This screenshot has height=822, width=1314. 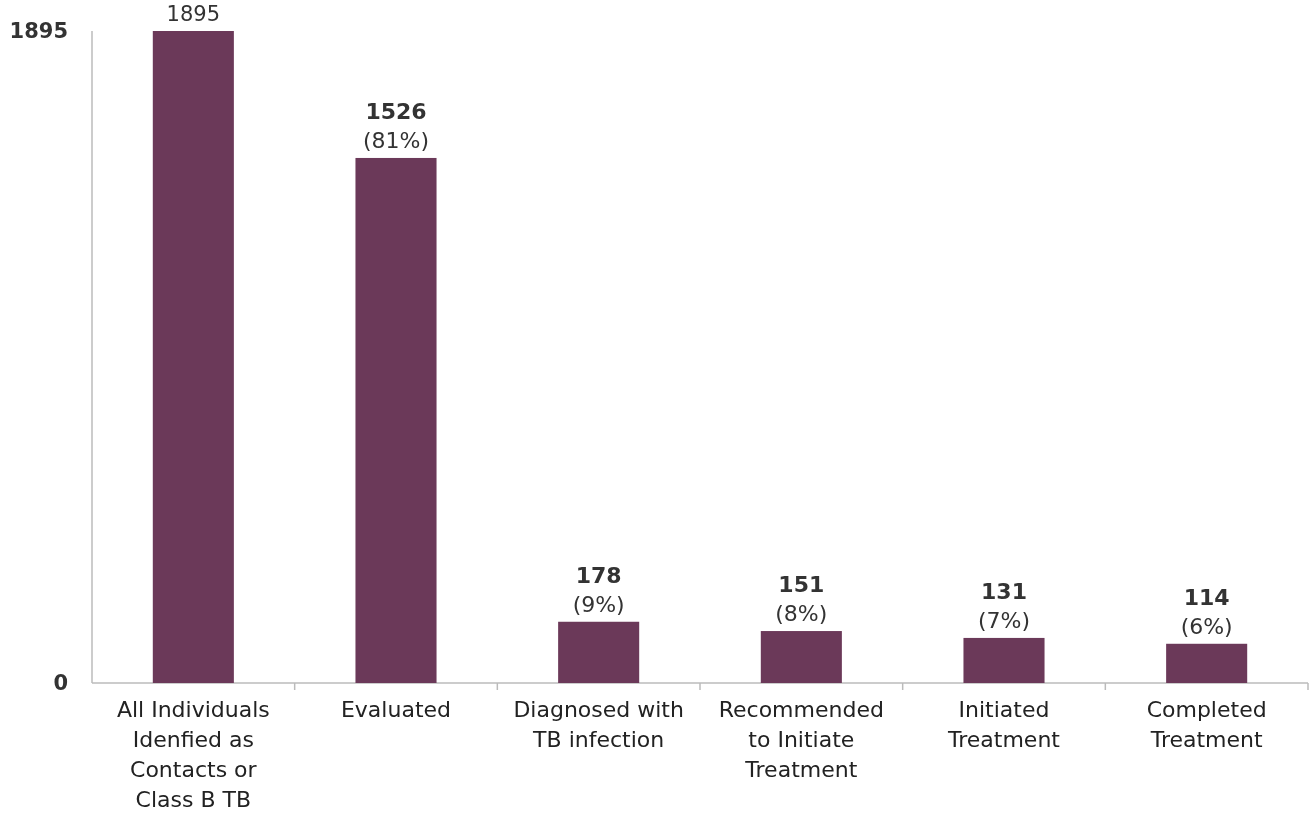 I want to click on data-label: 178 (9%), so click(x=598, y=589).